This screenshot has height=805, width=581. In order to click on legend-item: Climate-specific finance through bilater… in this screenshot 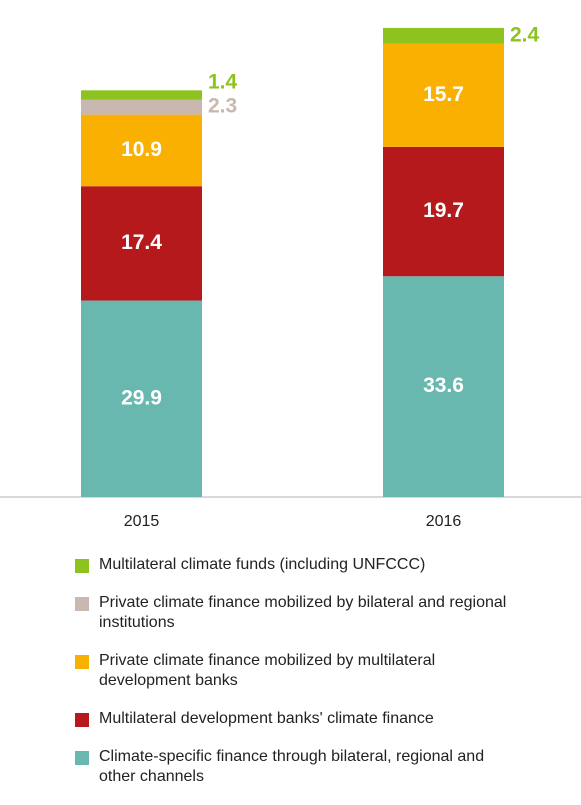, I will do `click(295, 767)`.